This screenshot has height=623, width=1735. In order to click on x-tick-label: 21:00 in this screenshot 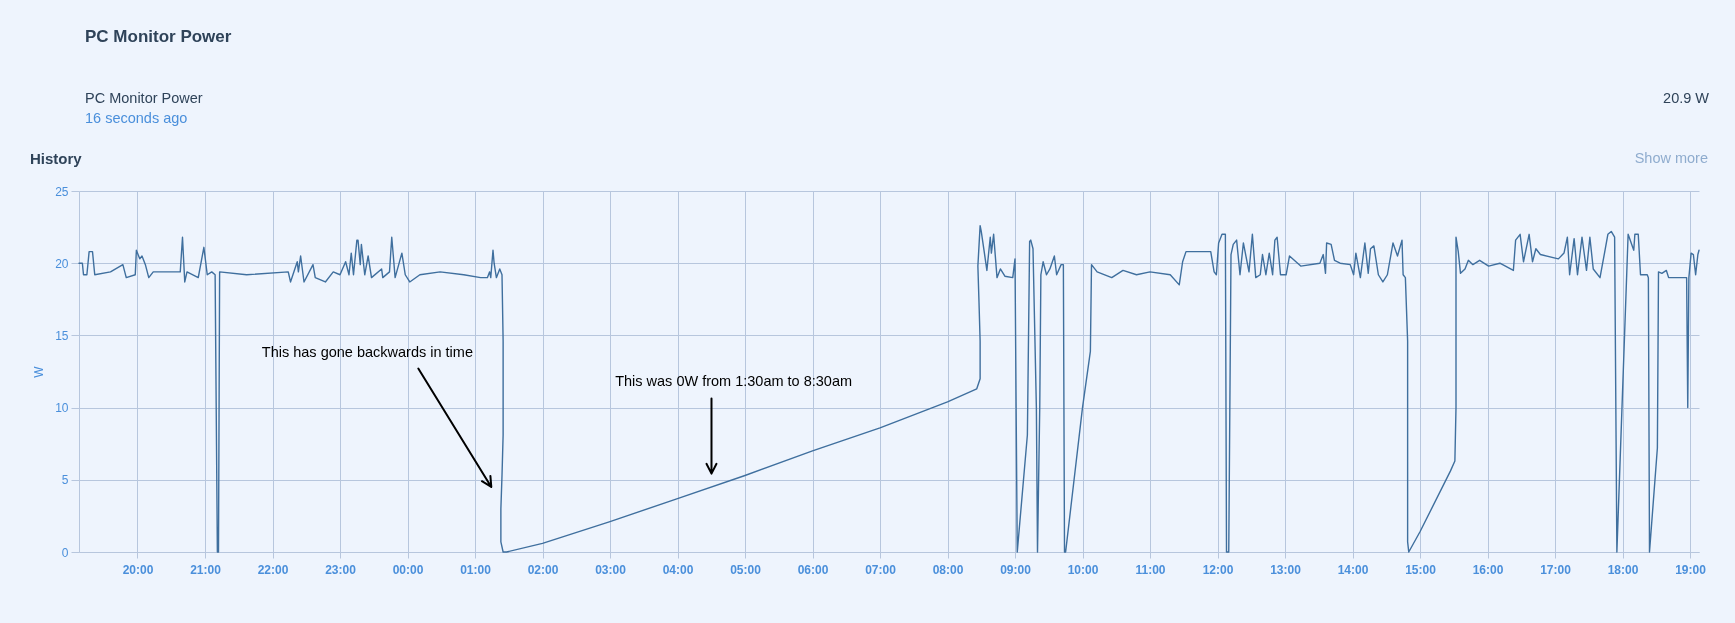, I will do `click(206, 569)`.